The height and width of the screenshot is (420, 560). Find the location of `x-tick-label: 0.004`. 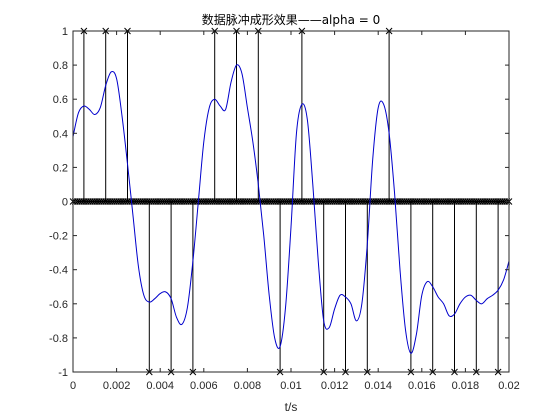

x-tick-label: 0.004 is located at coordinates (160, 386).